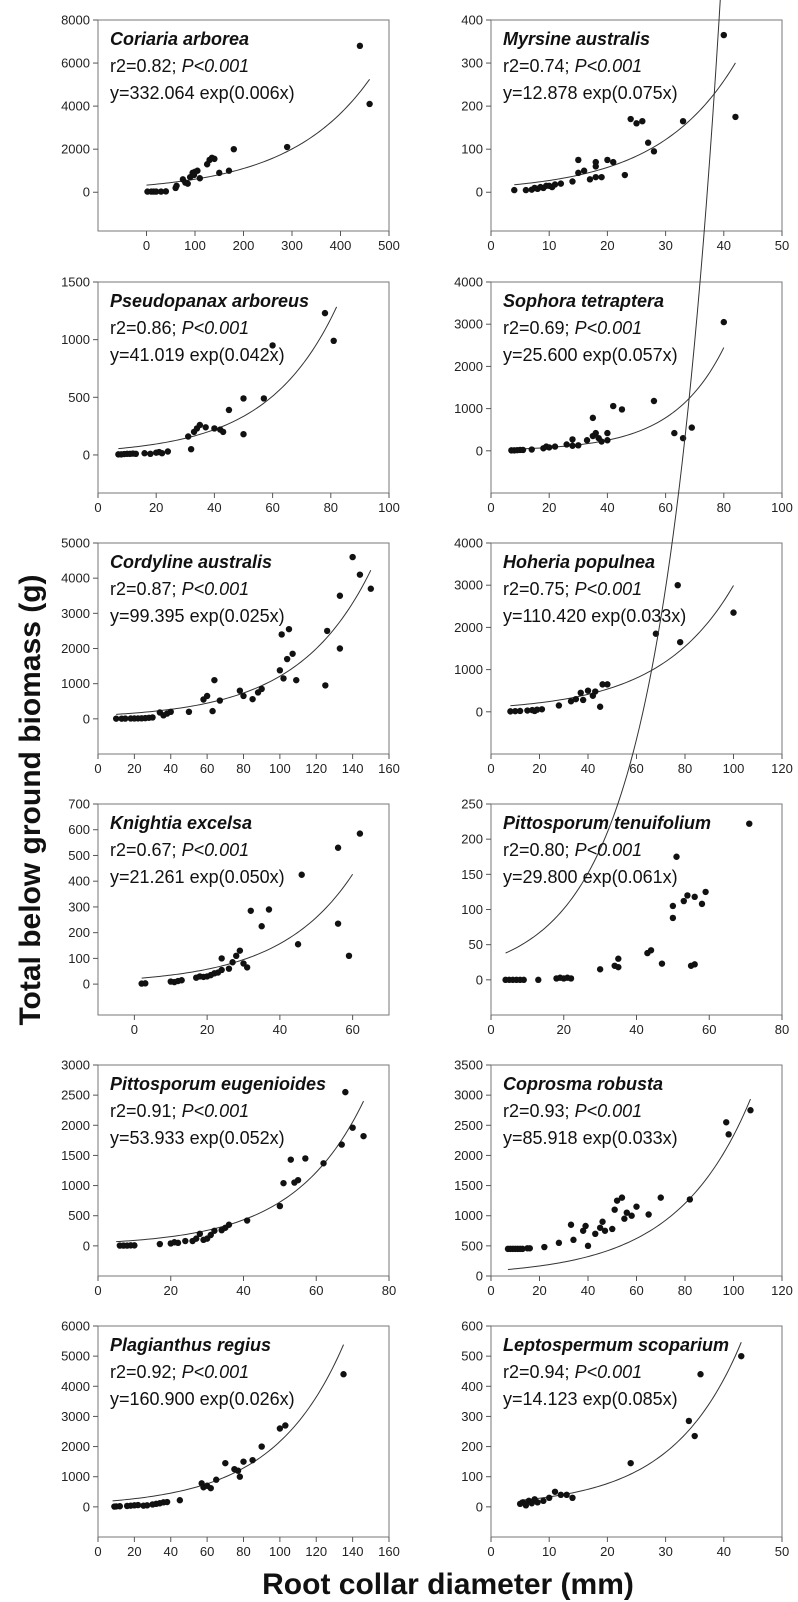 This screenshot has width=798, height=1602. Describe the element at coordinates (280, 768) in the screenshot. I see `x-tick-label: 100` at that location.